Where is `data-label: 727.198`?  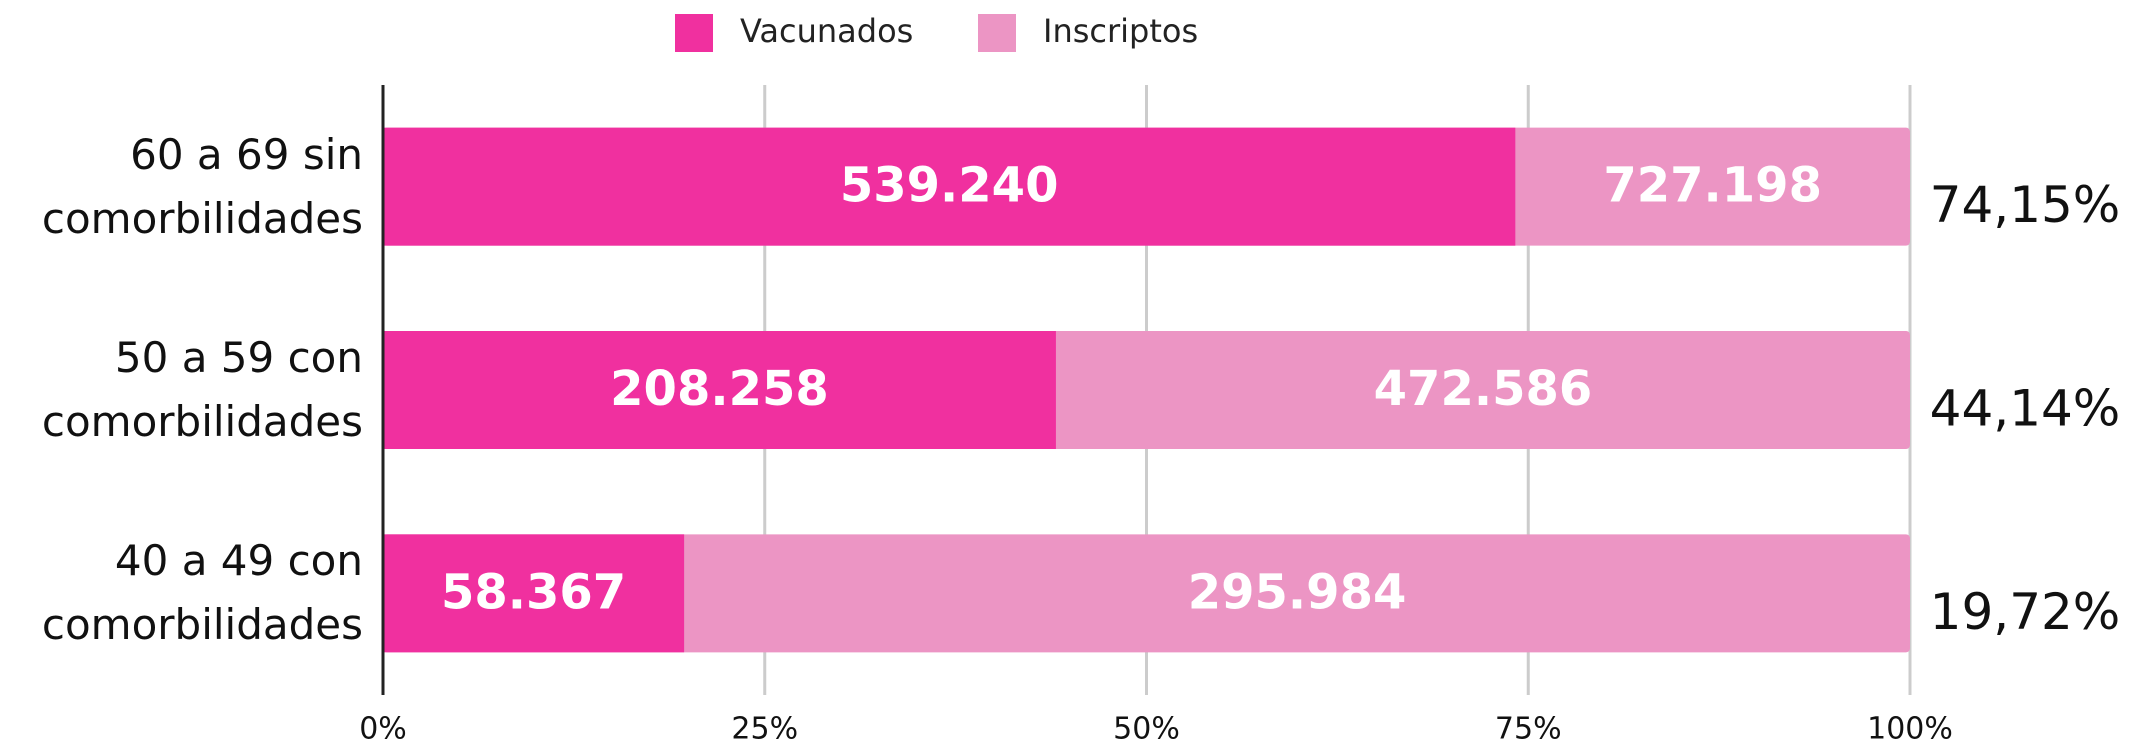
data-label: 727.198 is located at coordinates (1712, 186).